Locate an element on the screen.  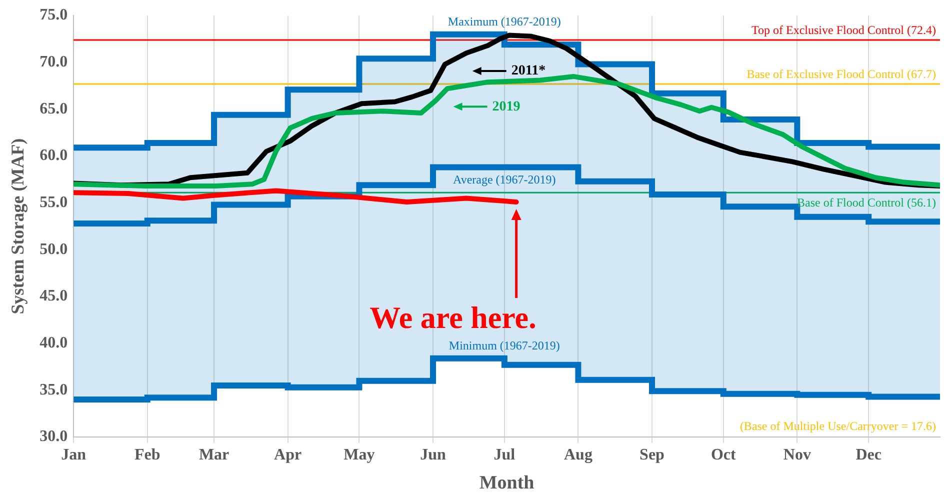
y-tick-label: 35.0 is located at coordinates (54, 389).